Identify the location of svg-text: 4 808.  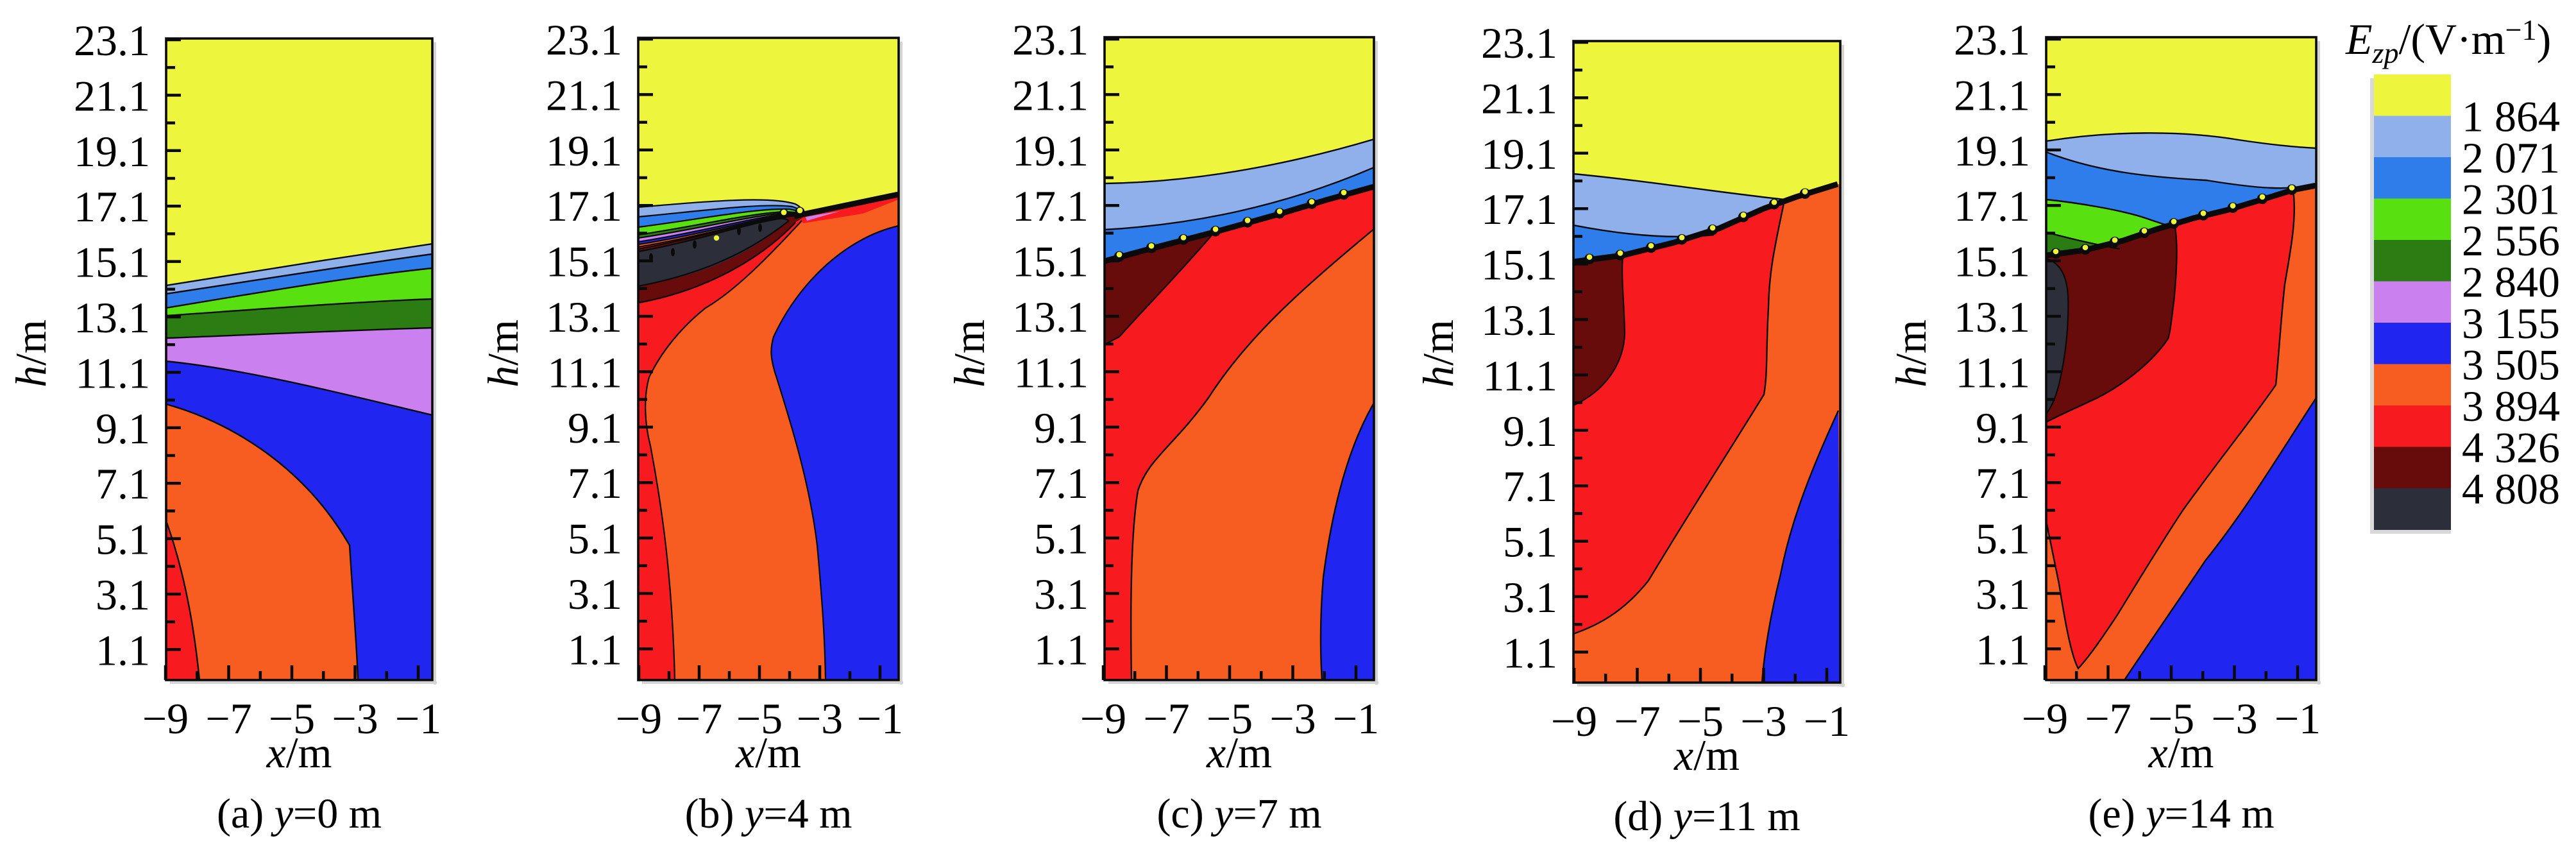
(2511, 489).